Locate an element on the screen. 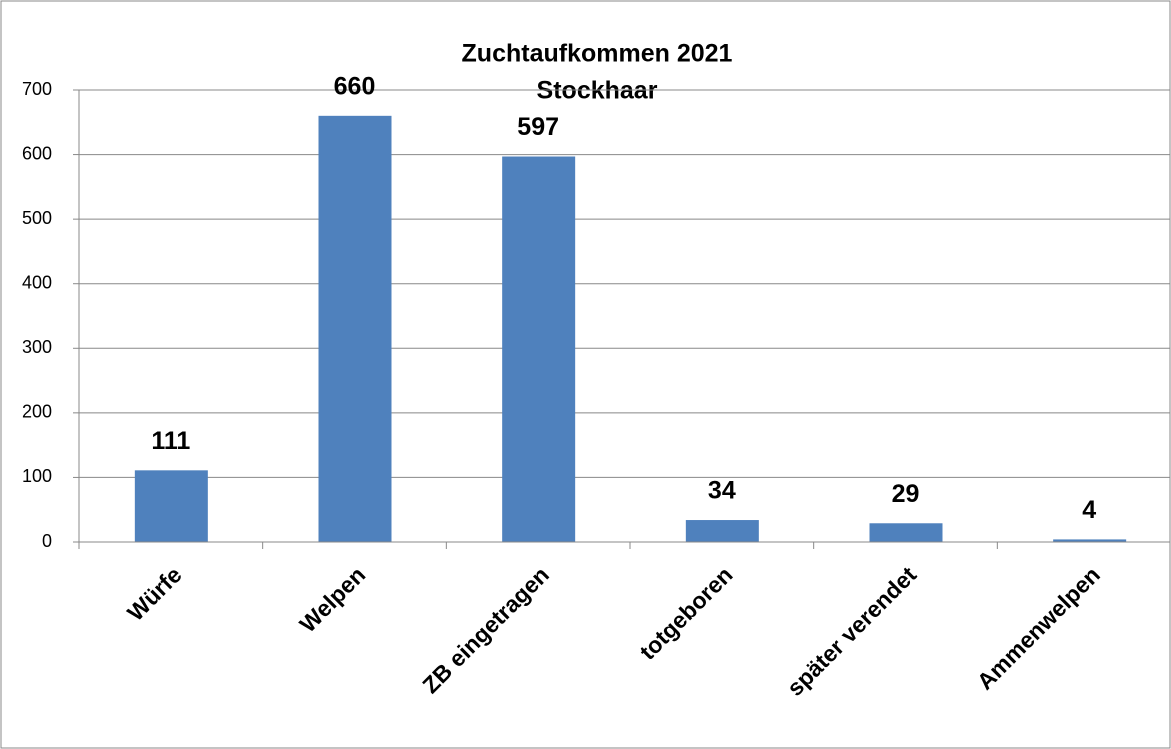  data-label: 660 is located at coordinates (355, 86).